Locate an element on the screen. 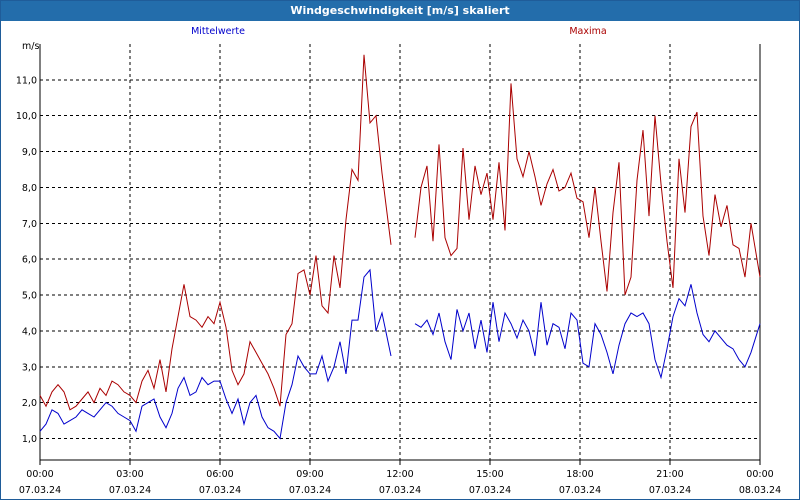 This screenshot has height=500, width=800. x-tick-time: 15:00 is located at coordinates (489, 474).